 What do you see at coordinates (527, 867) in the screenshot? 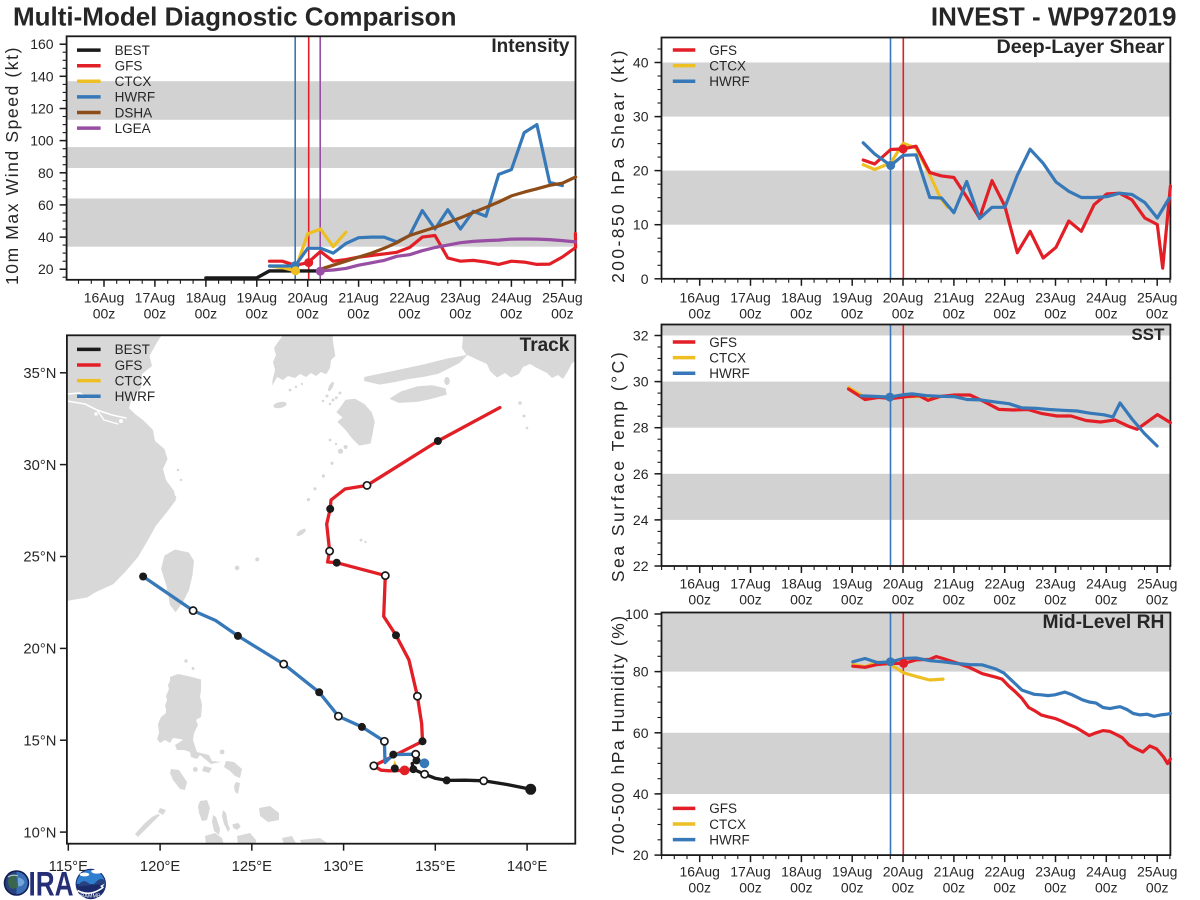
I see `svg-text: 140°E` at bounding box center [527, 867].